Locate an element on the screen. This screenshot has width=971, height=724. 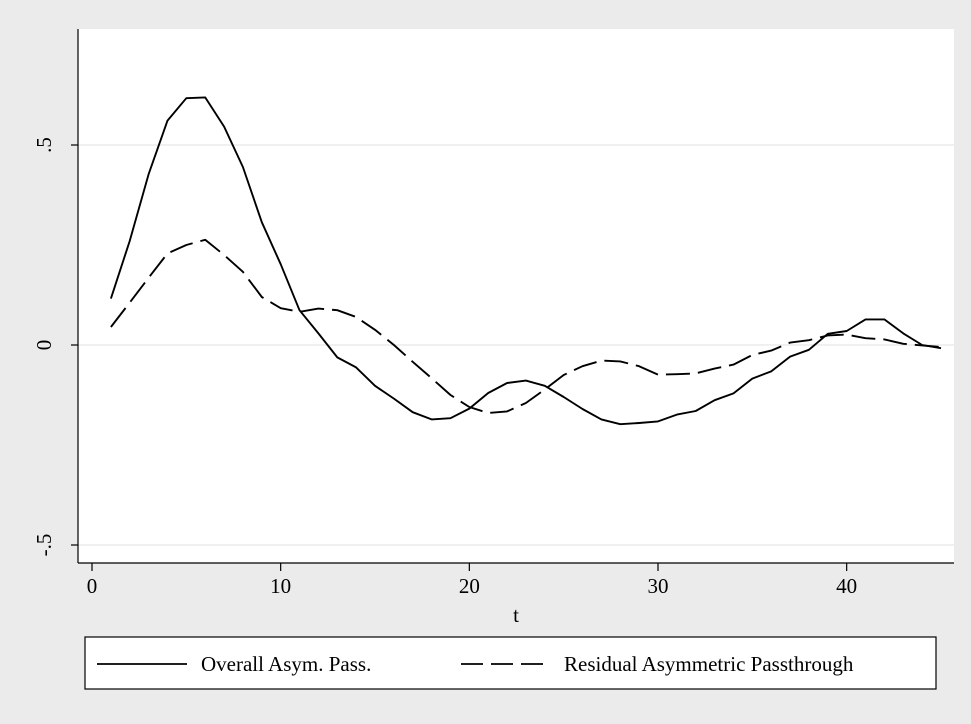
legend-box is located at coordinates (510, 663).